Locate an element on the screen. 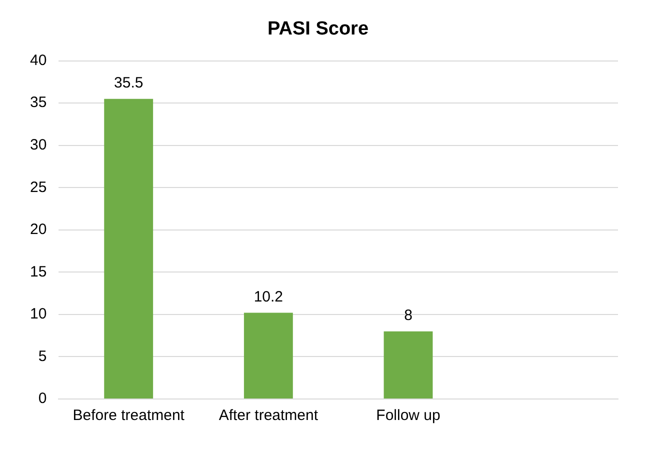 The height and width of the screenshot is (450, 649). y-tick-label: 35 is located at coordinates (38, 103).